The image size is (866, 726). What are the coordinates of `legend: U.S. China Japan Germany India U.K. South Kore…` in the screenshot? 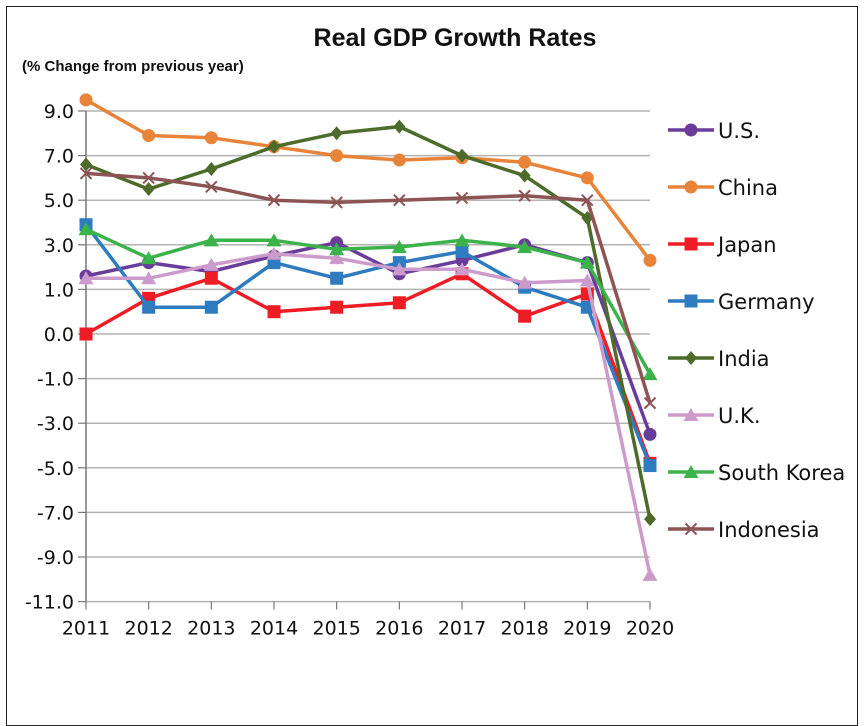 It's located at (756, 330).